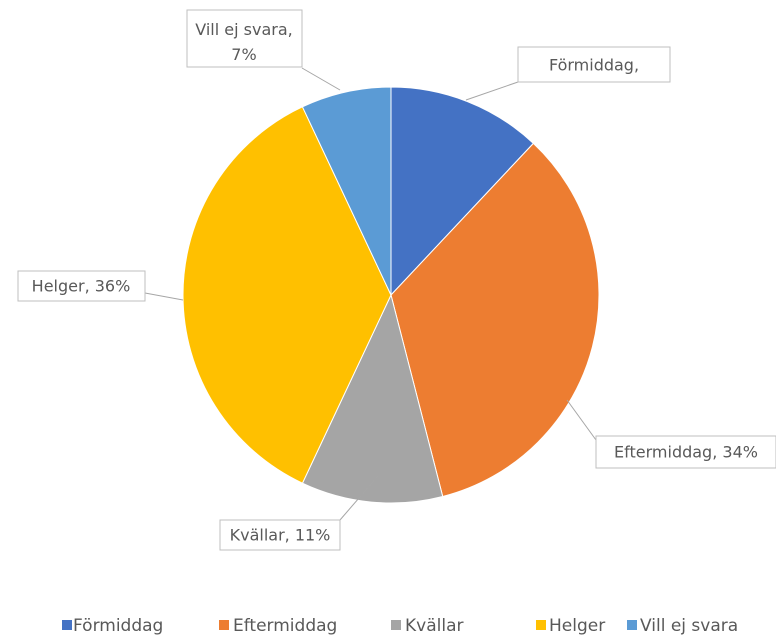 The width and height of the screenshot is (776, 636). What do you see at coordinates (118, 626) in the screenshot?
I see `legend-label: Förmiddag` at bounding box center [118, 626].